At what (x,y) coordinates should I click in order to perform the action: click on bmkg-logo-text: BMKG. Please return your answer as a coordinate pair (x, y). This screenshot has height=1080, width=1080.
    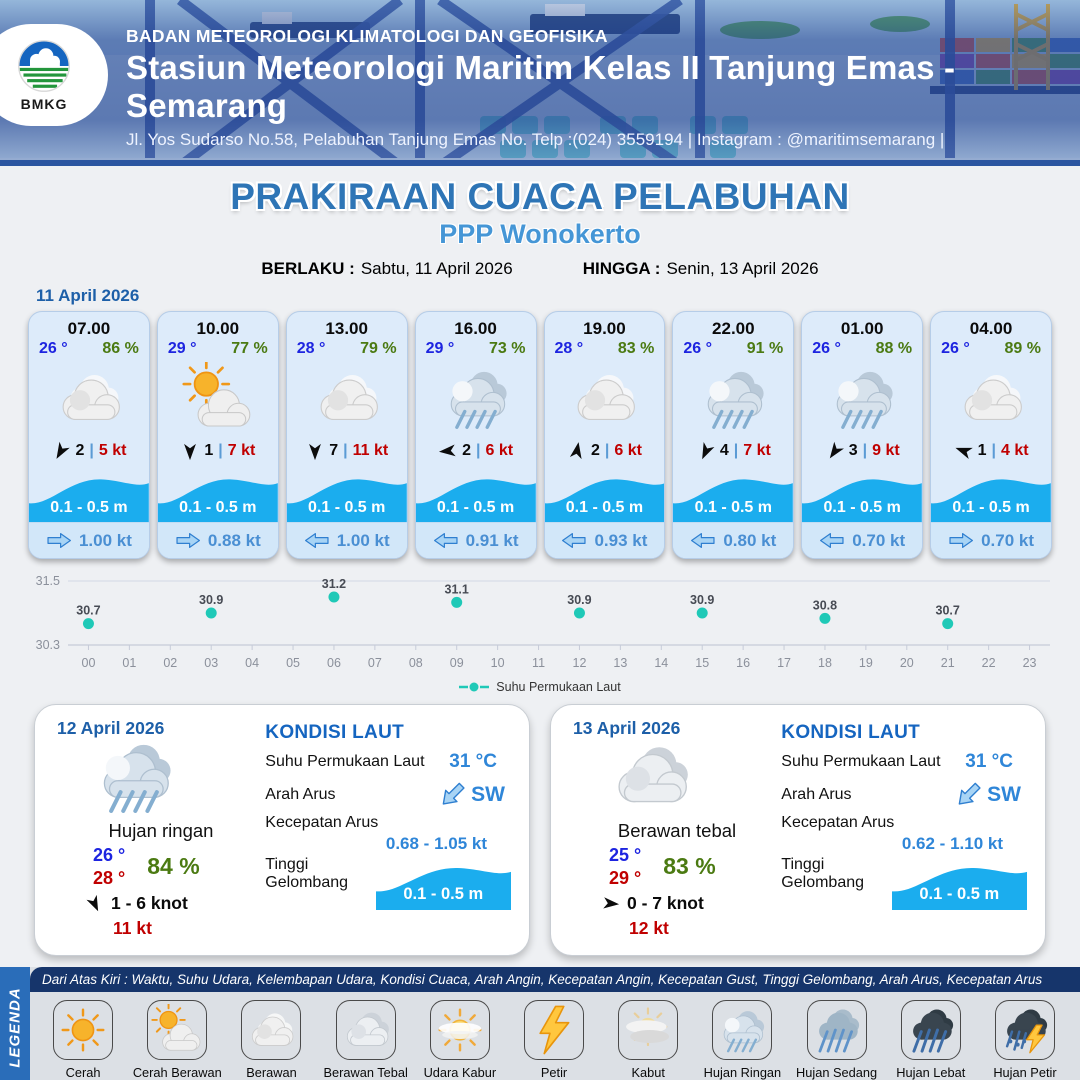
    Looking at the image, I should click on (44, 104).